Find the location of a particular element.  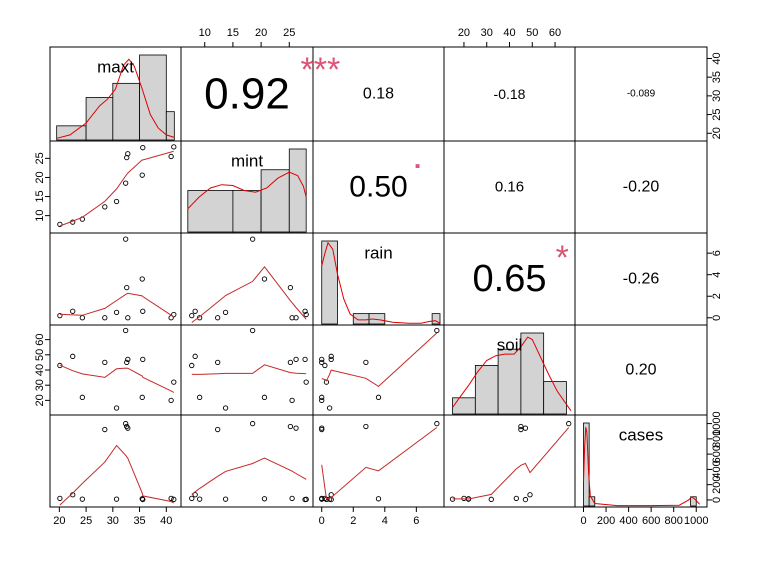

smooth-line-soil-vs-rain is located at coordinates (379, 360).